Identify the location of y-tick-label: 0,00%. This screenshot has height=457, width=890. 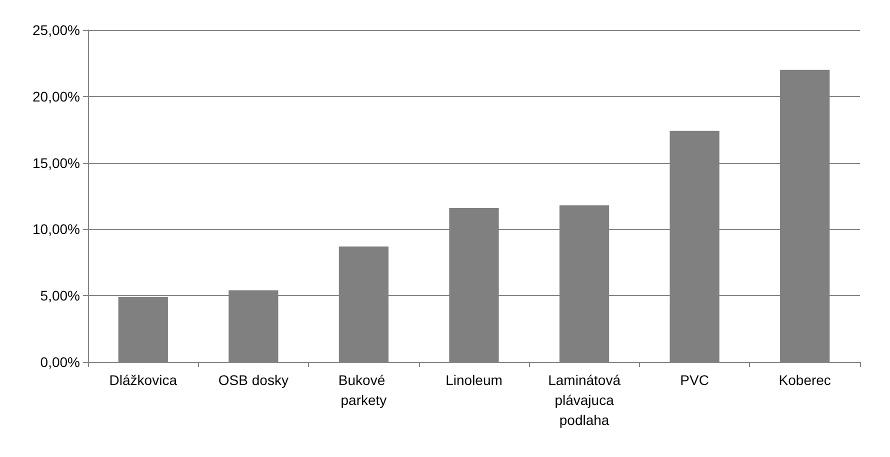
(60, 362).